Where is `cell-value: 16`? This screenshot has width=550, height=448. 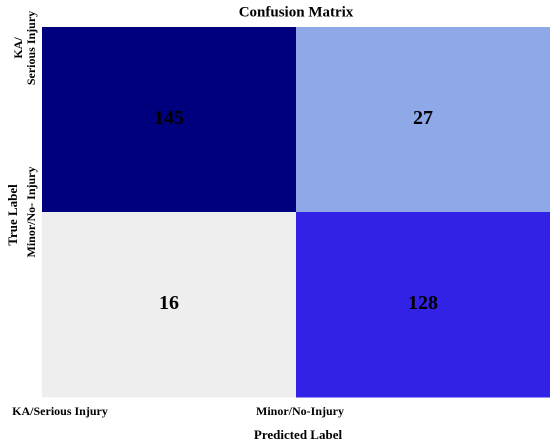 cell-value: 16 is located at coordinates (169, 303).